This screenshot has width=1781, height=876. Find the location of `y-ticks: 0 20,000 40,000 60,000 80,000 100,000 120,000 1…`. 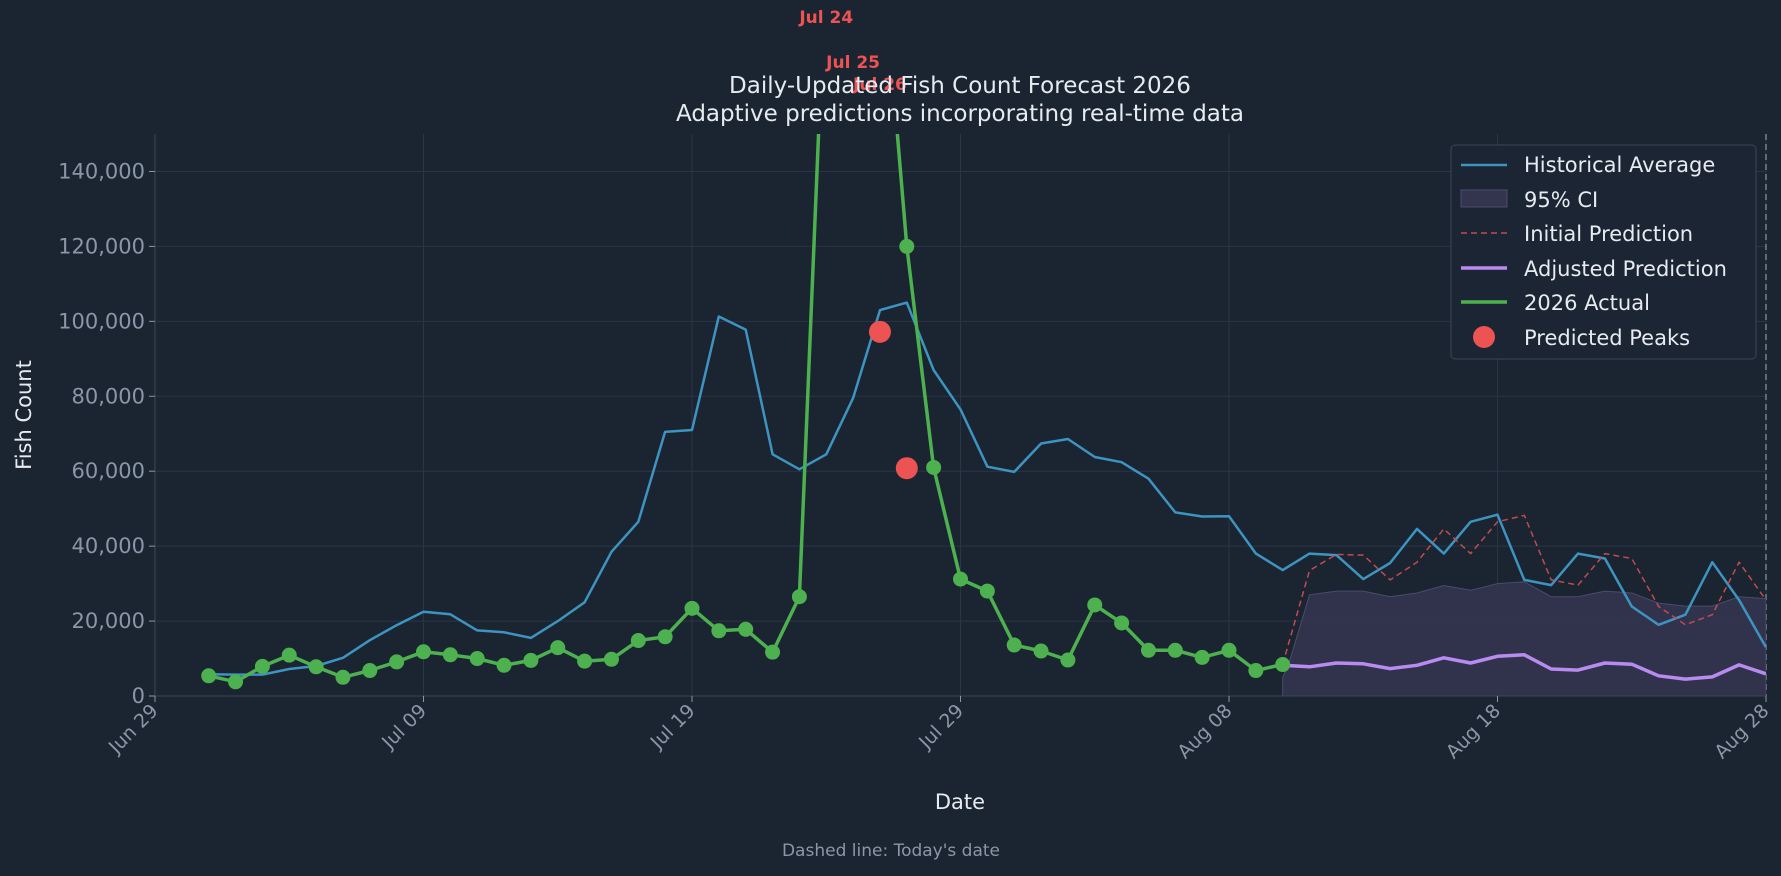

y-ticks: 0 20,000 40,000 60,000 80,000 100,000 120,000 1… is located at coordinates (106, 433).